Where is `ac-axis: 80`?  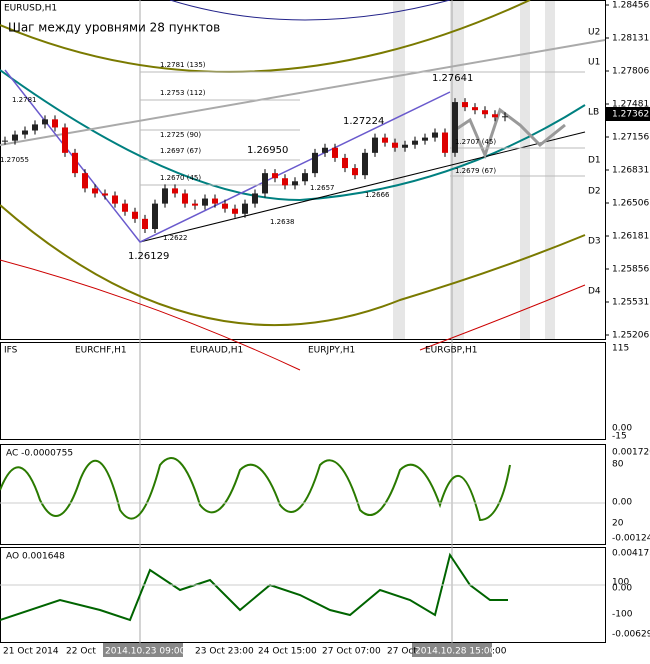 ac-axis: 80 is located at coordinates (618, 465).